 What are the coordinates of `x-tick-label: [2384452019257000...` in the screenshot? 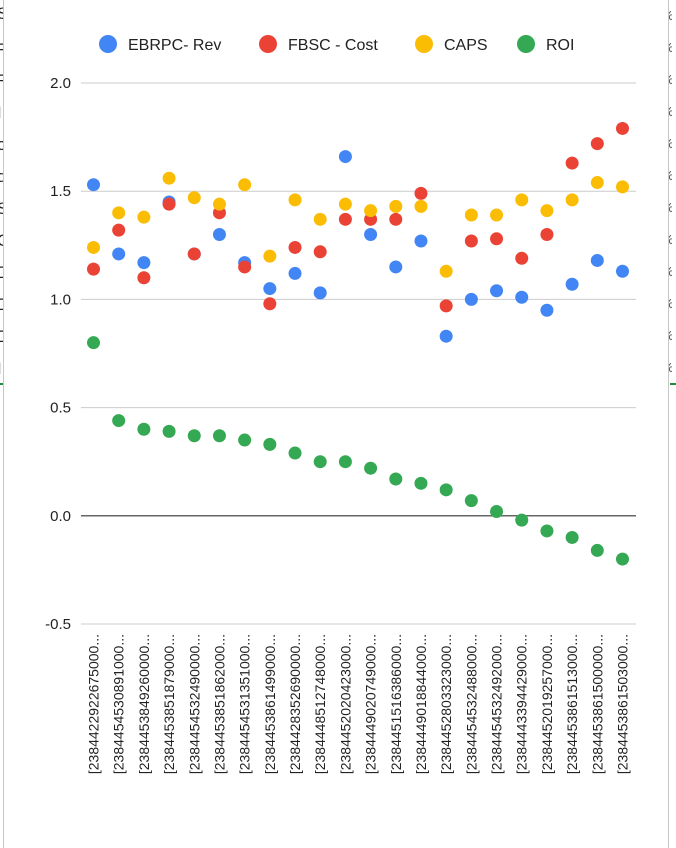 It's located at (547, 704).